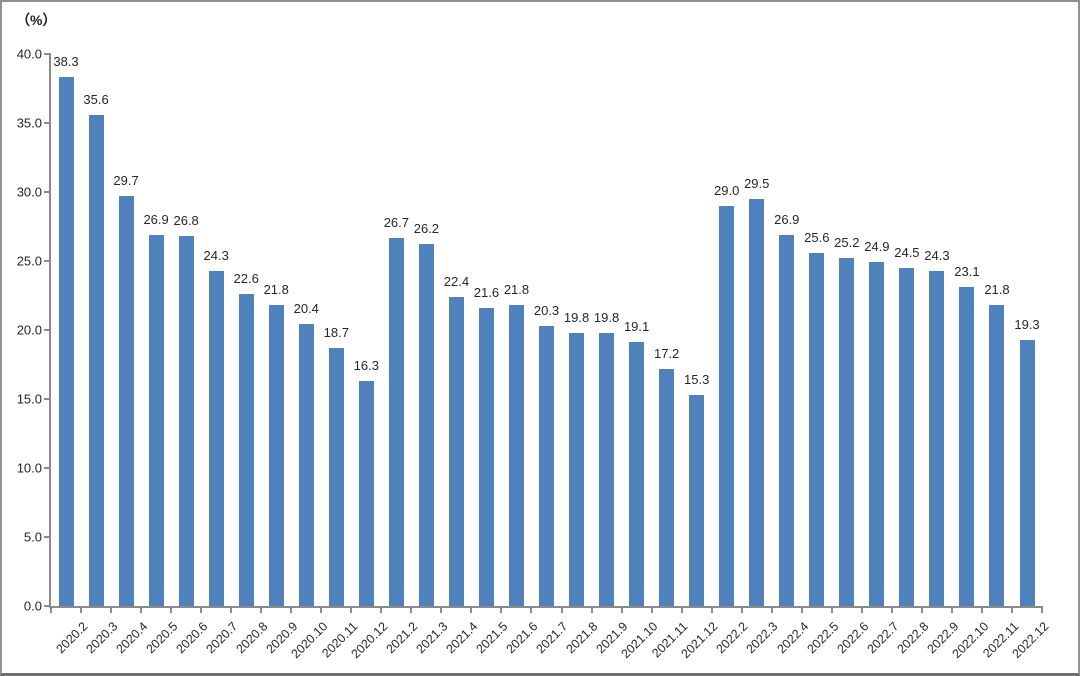 This screenshot has width=1080, height=676. Describe the element at coordinates (757, 330) in the screenshot. I see `bar-column-2022.3: 29.5` at that location.